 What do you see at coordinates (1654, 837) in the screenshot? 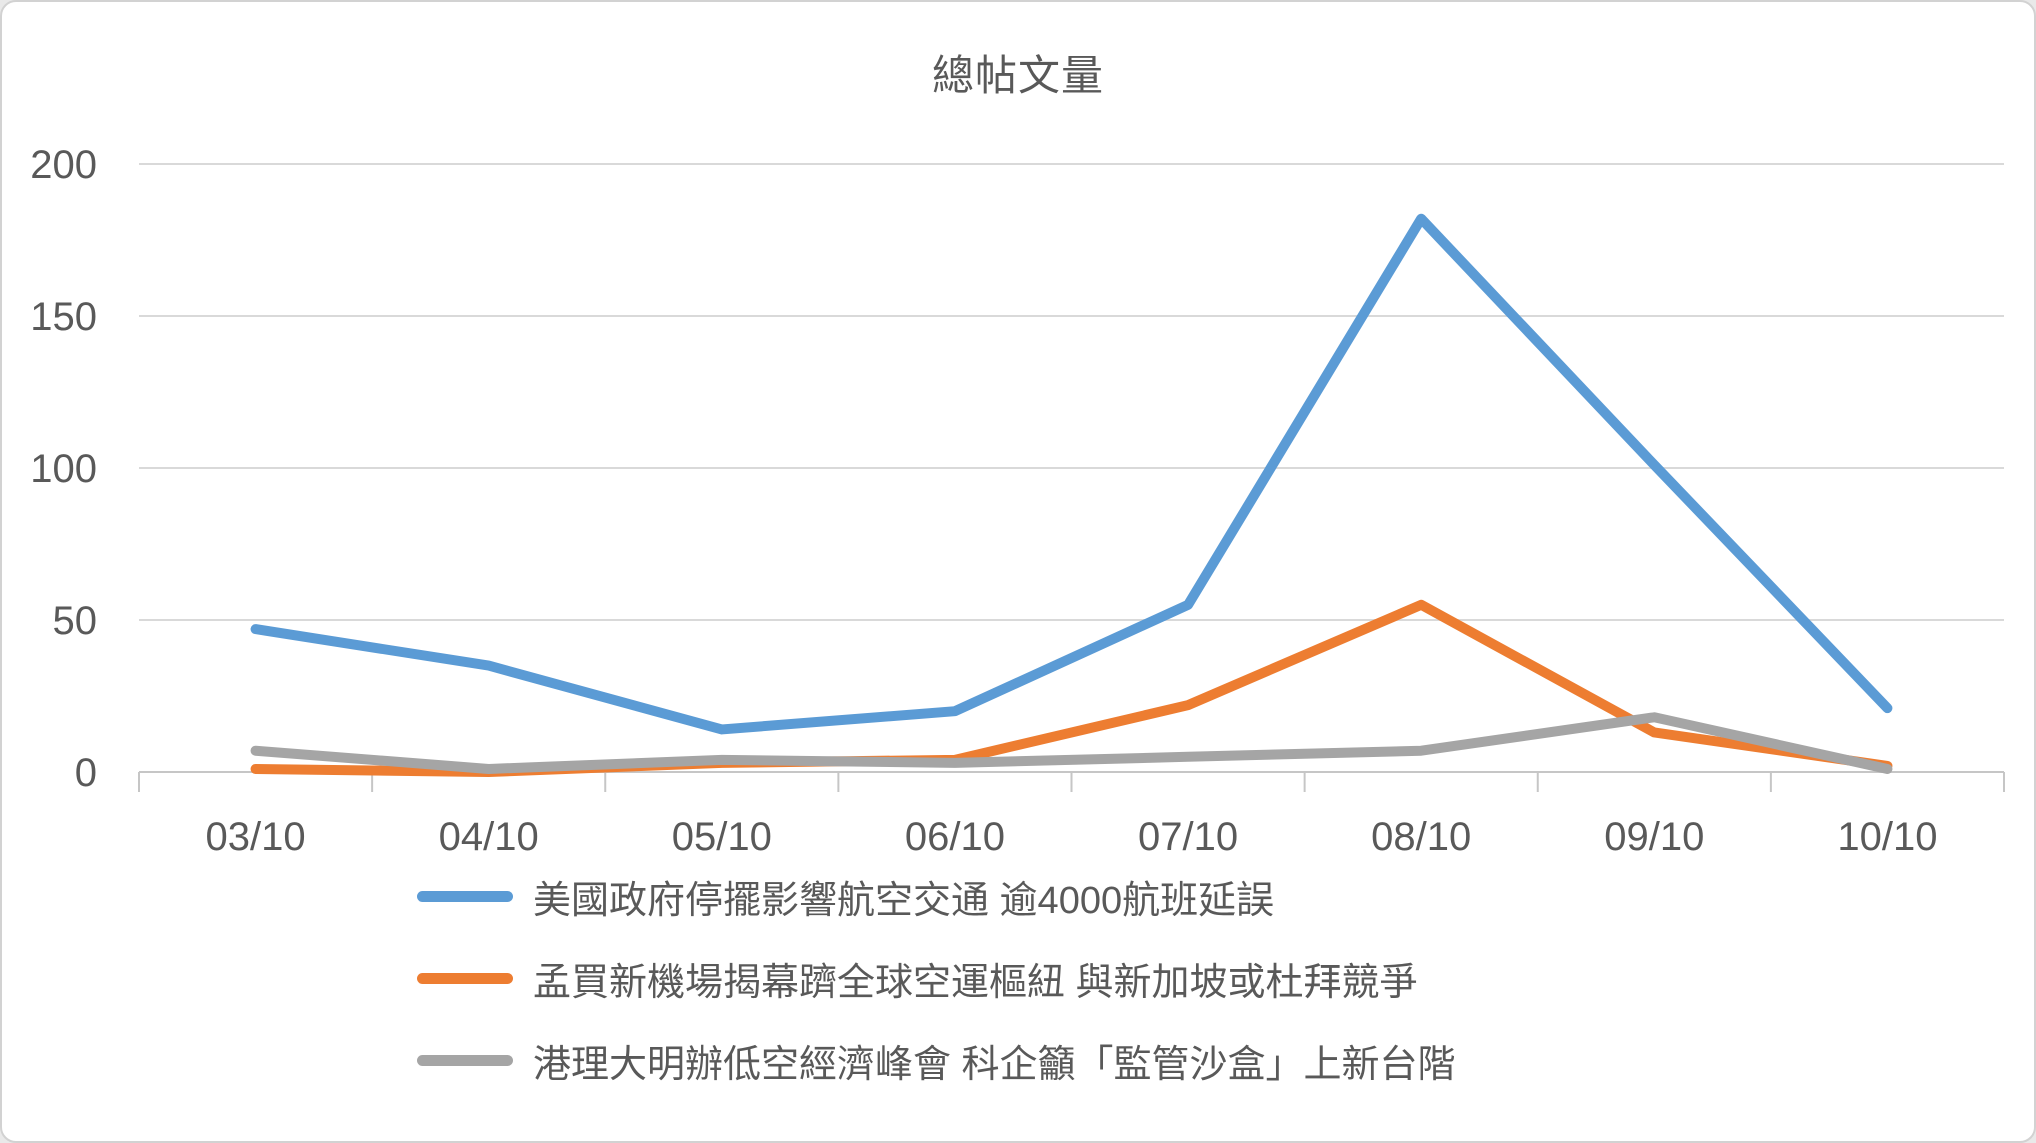
I see `x-axis-tick-label: 09/10` at bounding box center [1654, 837].